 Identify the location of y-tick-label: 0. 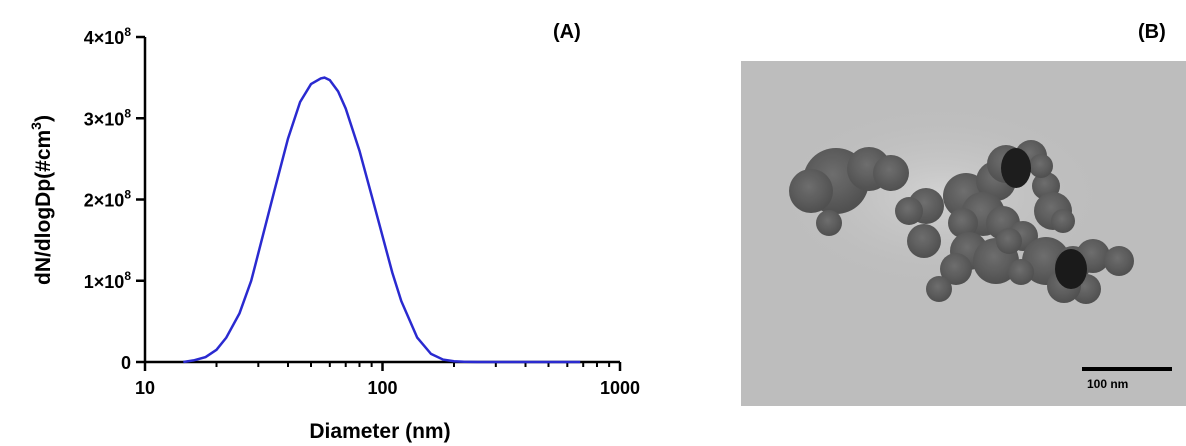
(126, 363).